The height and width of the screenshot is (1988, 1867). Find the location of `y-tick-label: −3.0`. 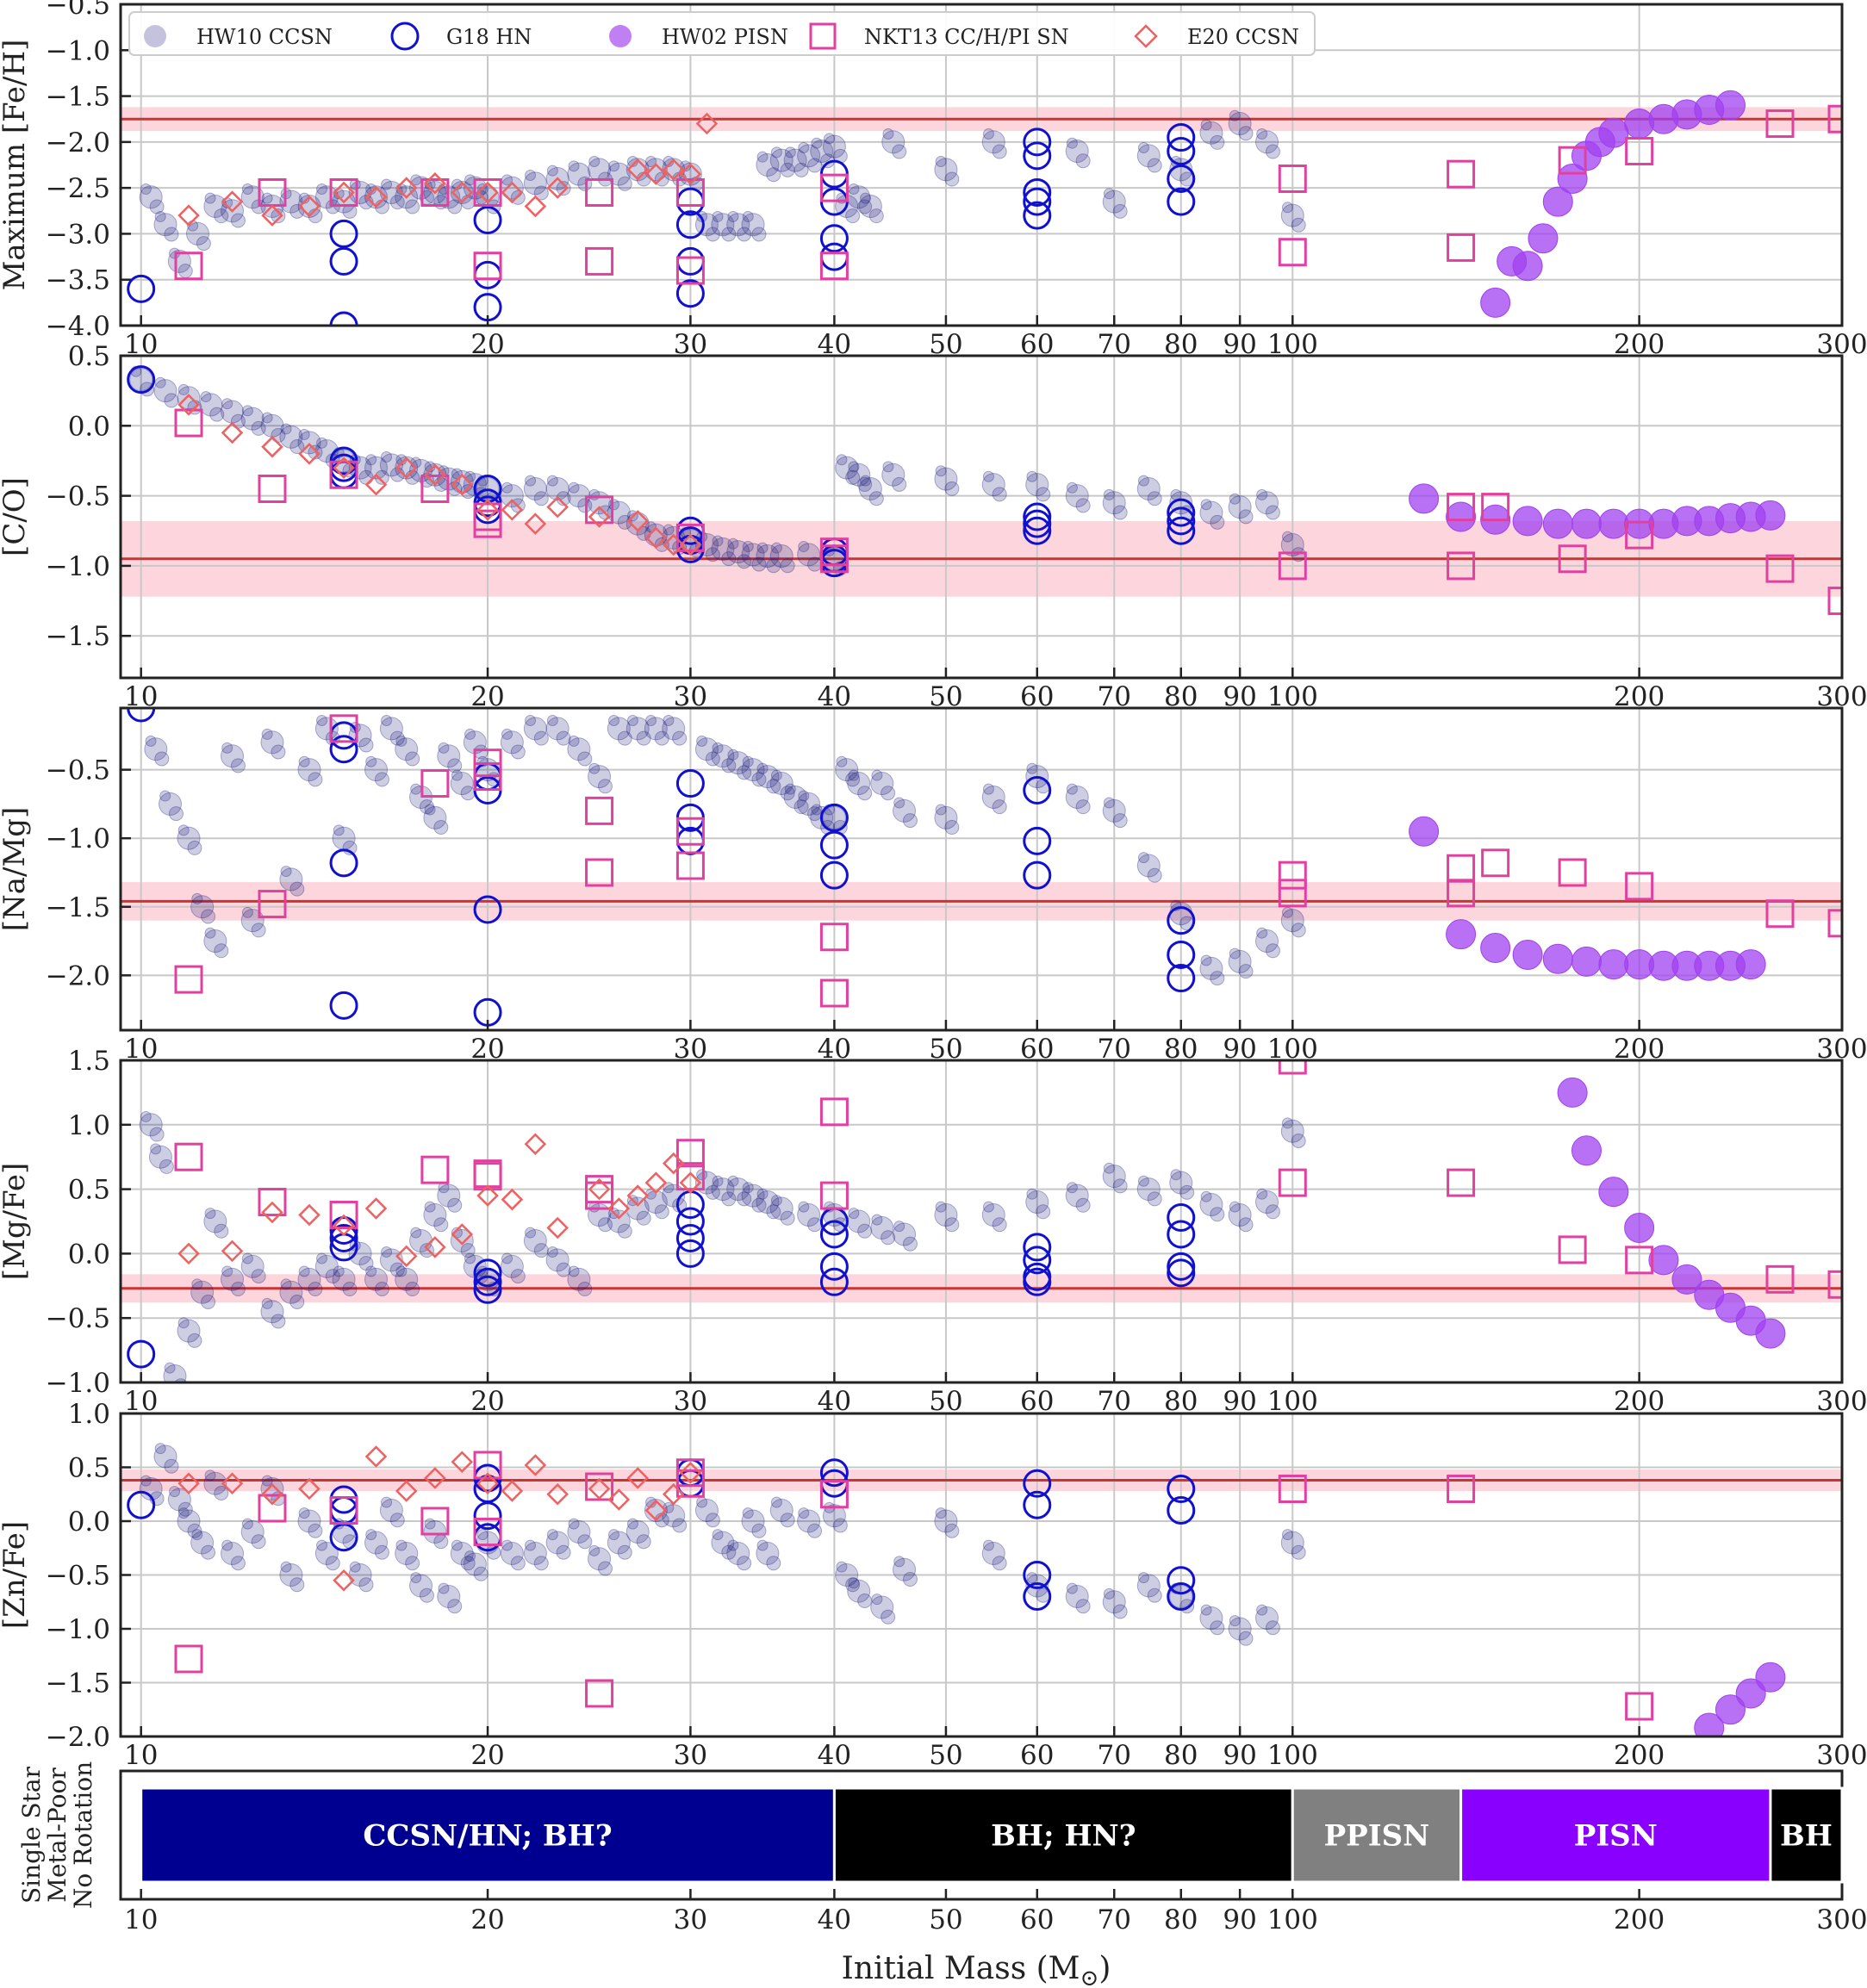

y-tick-label: −3.0 is located at coordinates (78, 234).